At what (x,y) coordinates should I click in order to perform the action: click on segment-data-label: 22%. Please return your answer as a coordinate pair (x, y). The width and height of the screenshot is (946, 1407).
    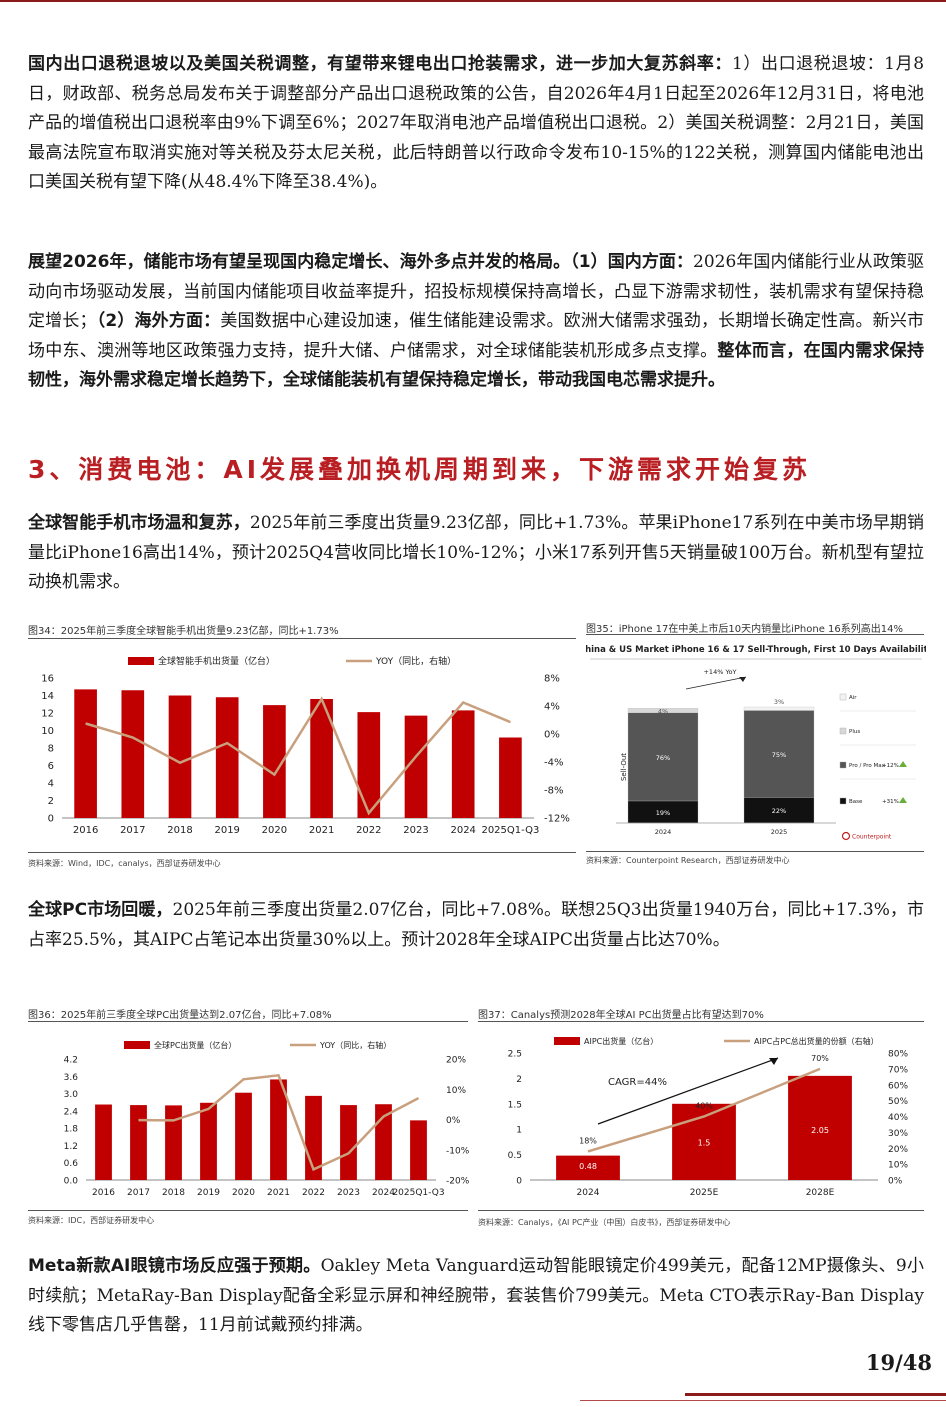
    Looking at the image, I should click on (779, 811).